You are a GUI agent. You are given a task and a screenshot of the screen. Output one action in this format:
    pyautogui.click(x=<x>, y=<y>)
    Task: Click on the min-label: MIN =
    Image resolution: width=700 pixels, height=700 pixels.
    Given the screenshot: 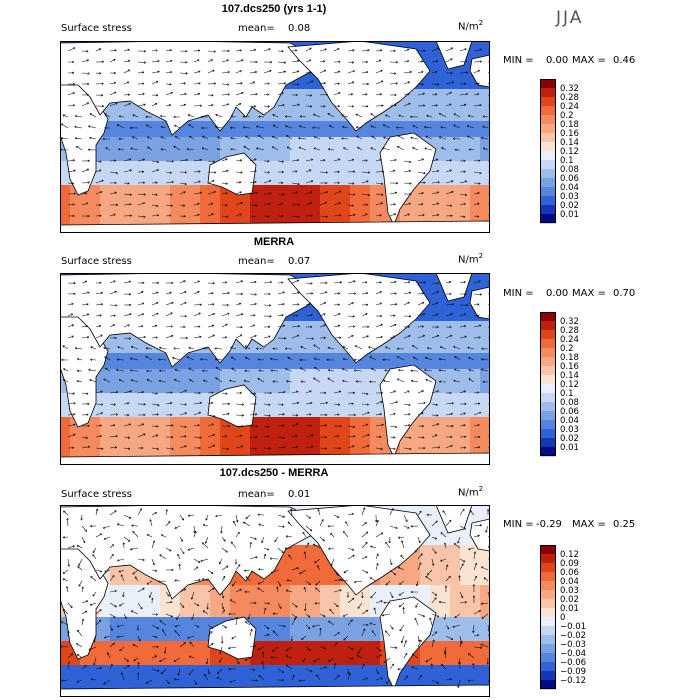 What is the action you would take?
    pyautogui.click(x=518, y=293)
    